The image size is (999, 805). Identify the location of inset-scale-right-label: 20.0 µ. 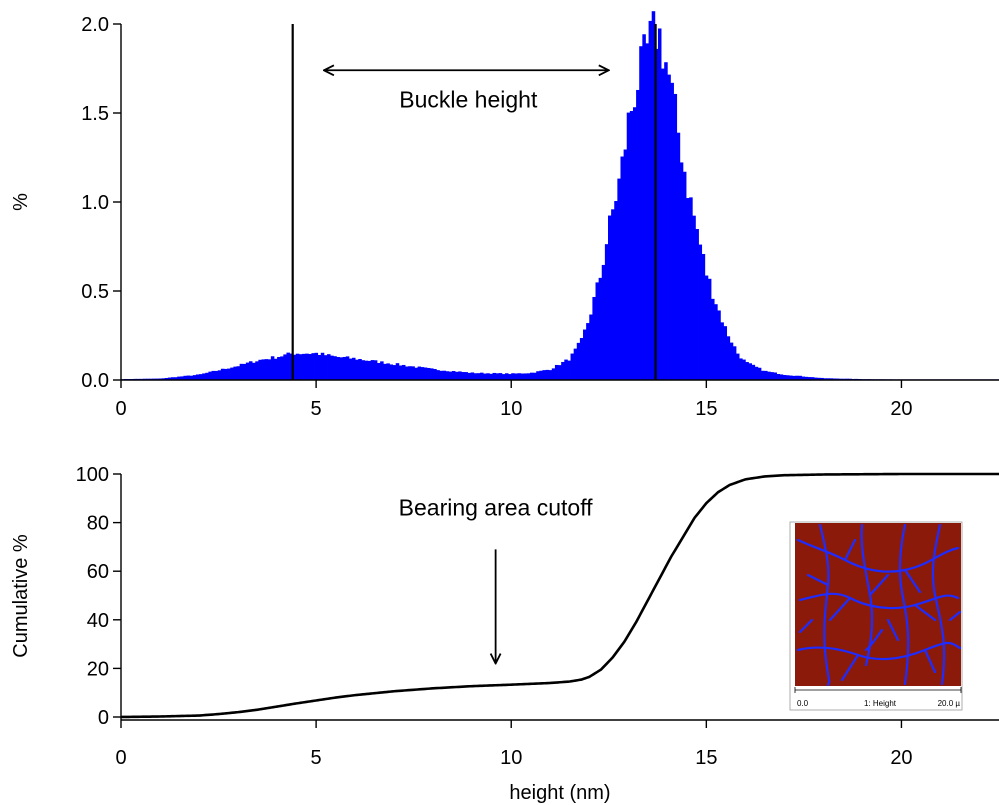
(949, 703).